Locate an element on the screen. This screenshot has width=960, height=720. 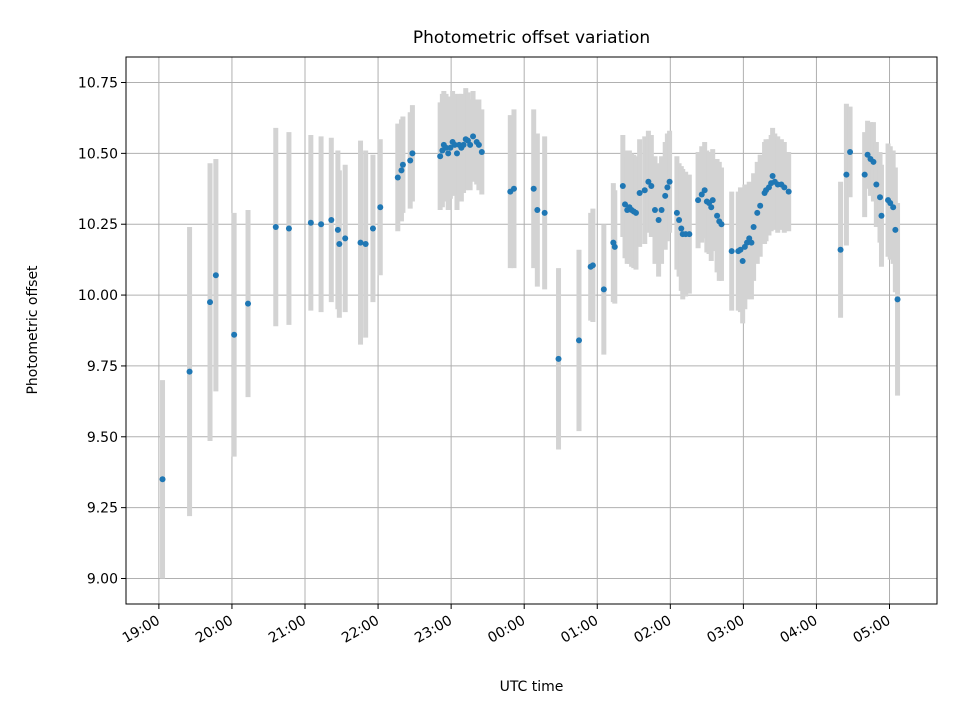
y-axis-ticks: 9.00 9.25 9.50 9.75 10.00 10.25 10.50 10.75 is located at coordinates (102, 331).